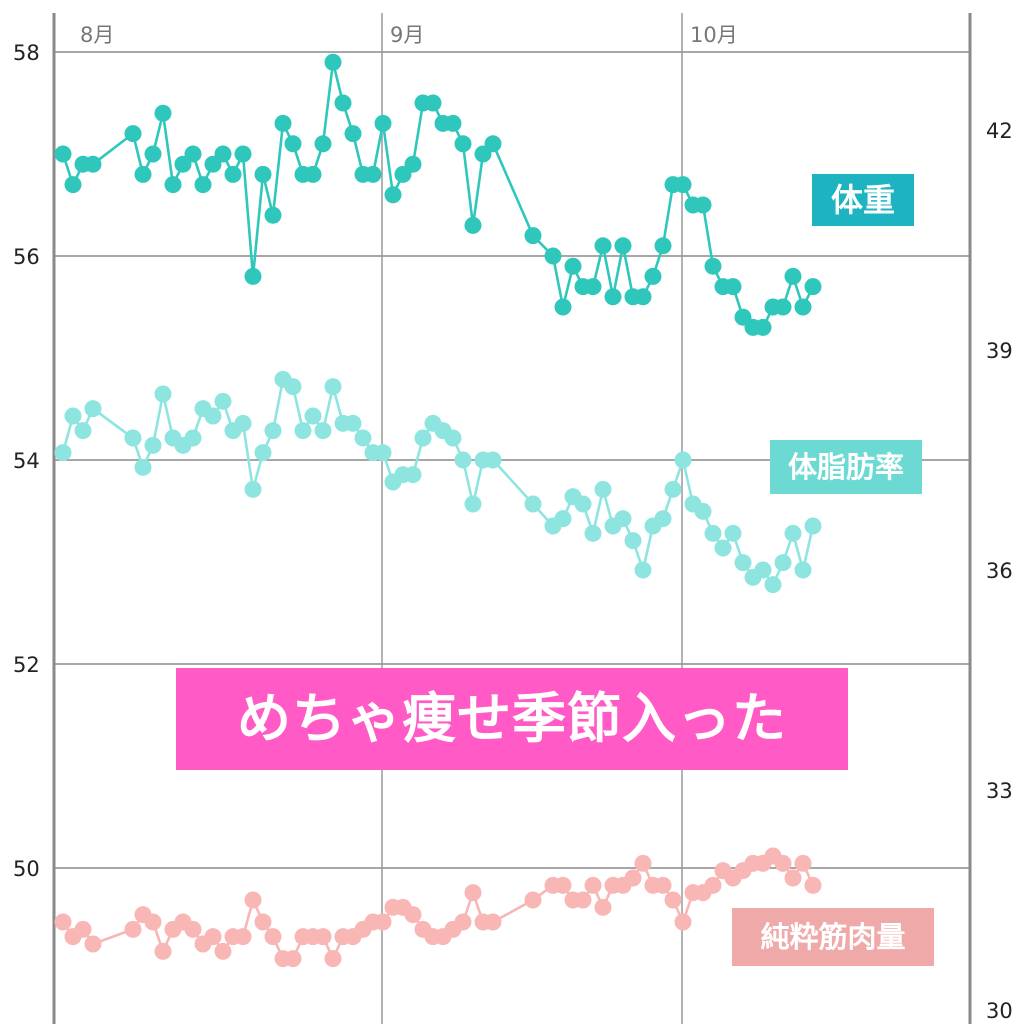  I want to click on y-left-tick-56: 56, so click(26, 257).